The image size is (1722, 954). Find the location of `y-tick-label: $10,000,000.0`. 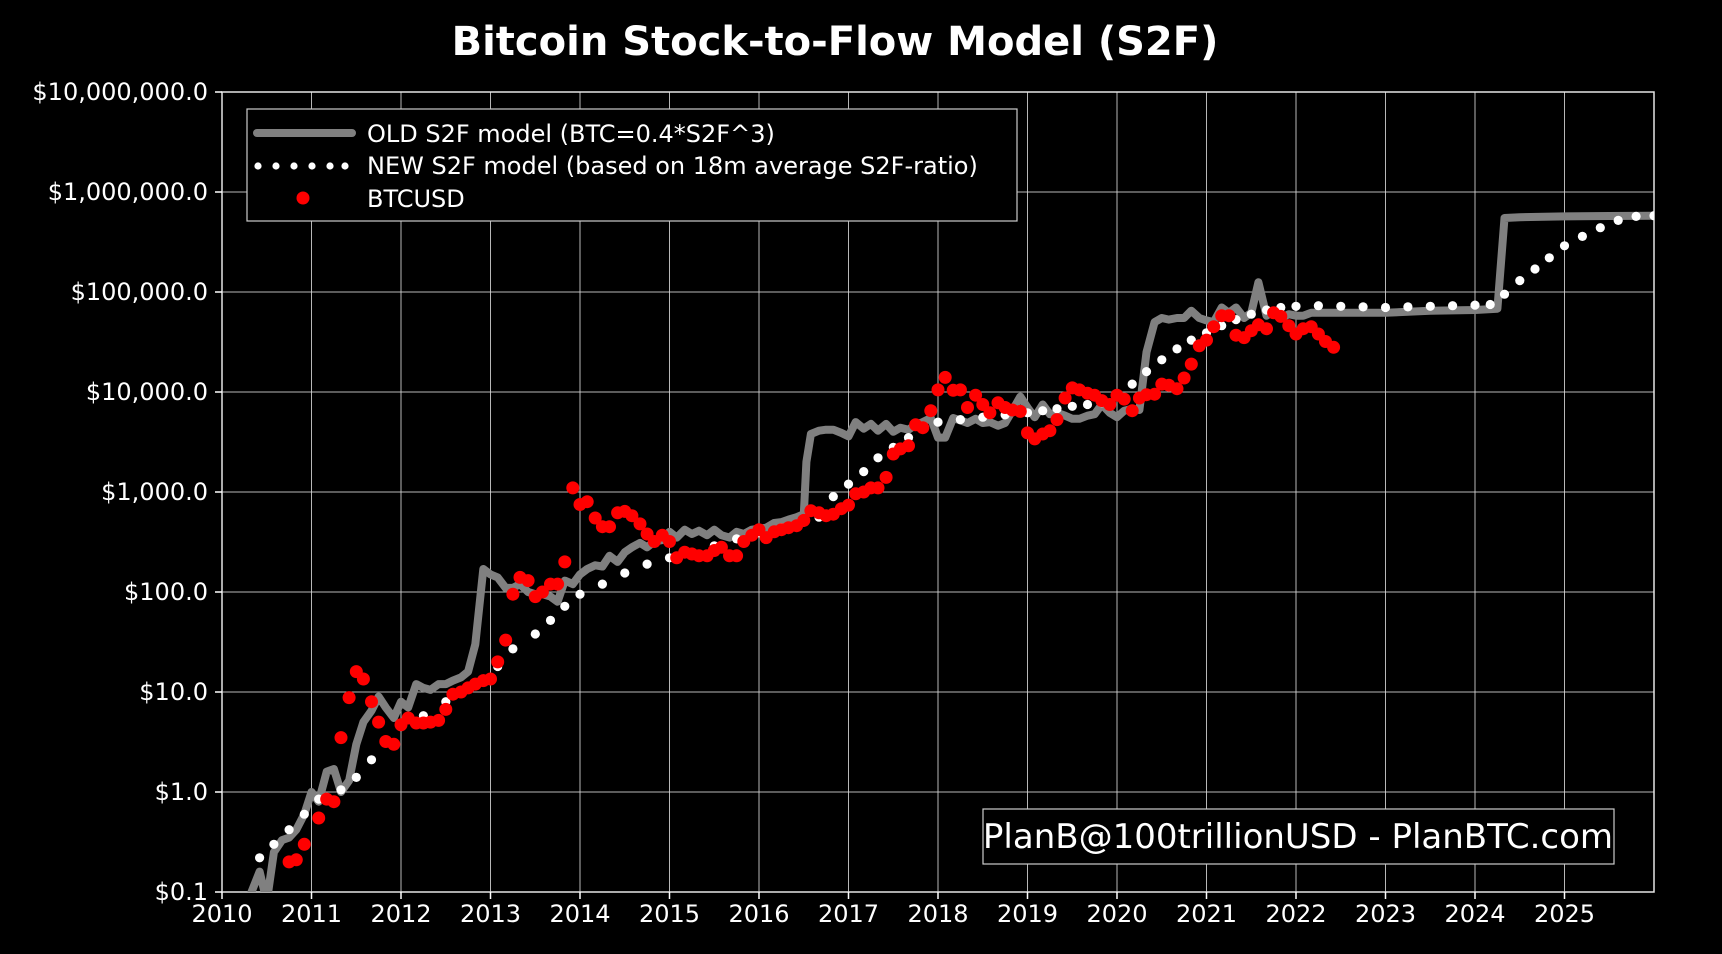

y-tick-label: $10,000,000.0 is located at coordinates (120, 92).